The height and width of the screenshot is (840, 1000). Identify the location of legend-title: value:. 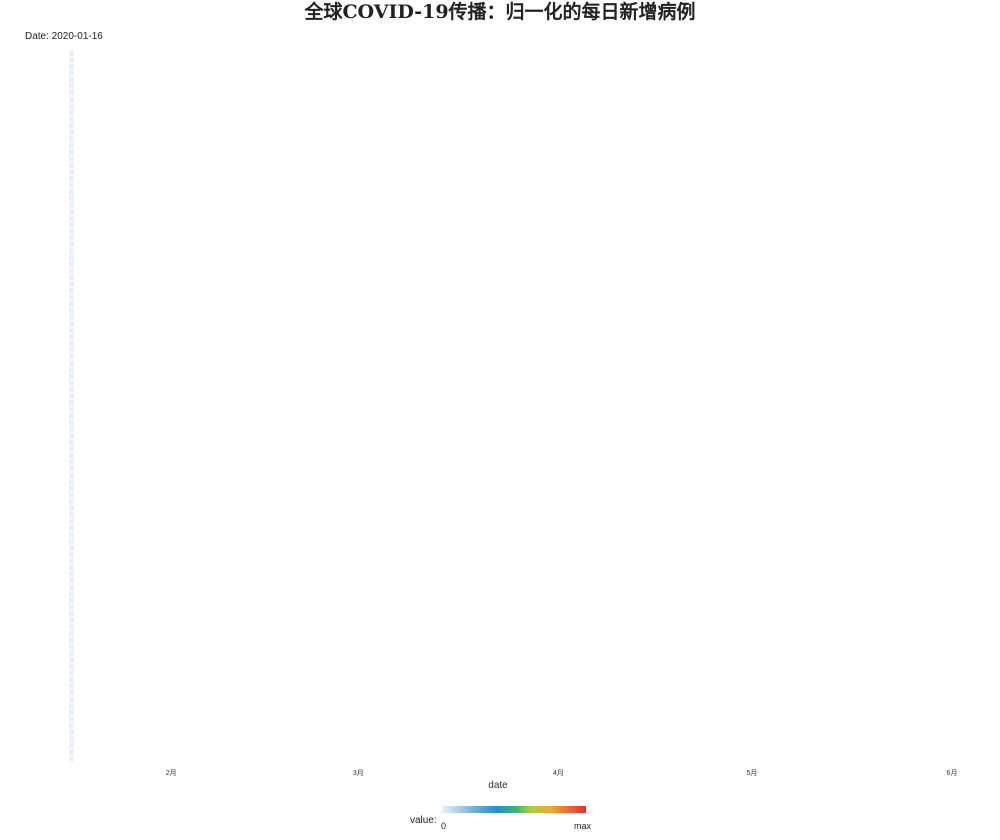
(423, 820).